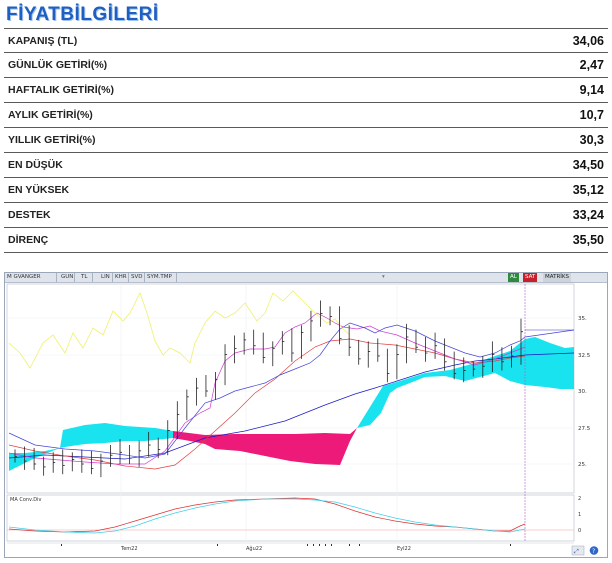  Describe the element at coordinates (306, 215) in the screenshot. I see `price-row: DESTEK 33,24` at that location.